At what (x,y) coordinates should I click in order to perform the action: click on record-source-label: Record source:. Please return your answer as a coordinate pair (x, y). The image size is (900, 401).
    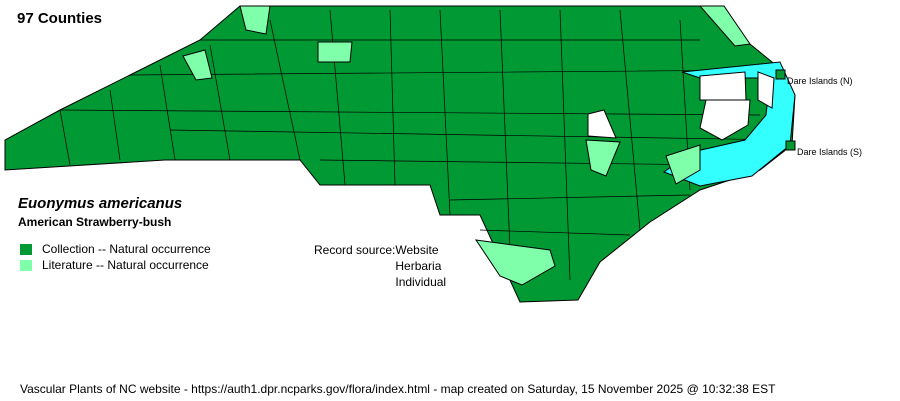
    Looking at the image, I should click on (355, 250).